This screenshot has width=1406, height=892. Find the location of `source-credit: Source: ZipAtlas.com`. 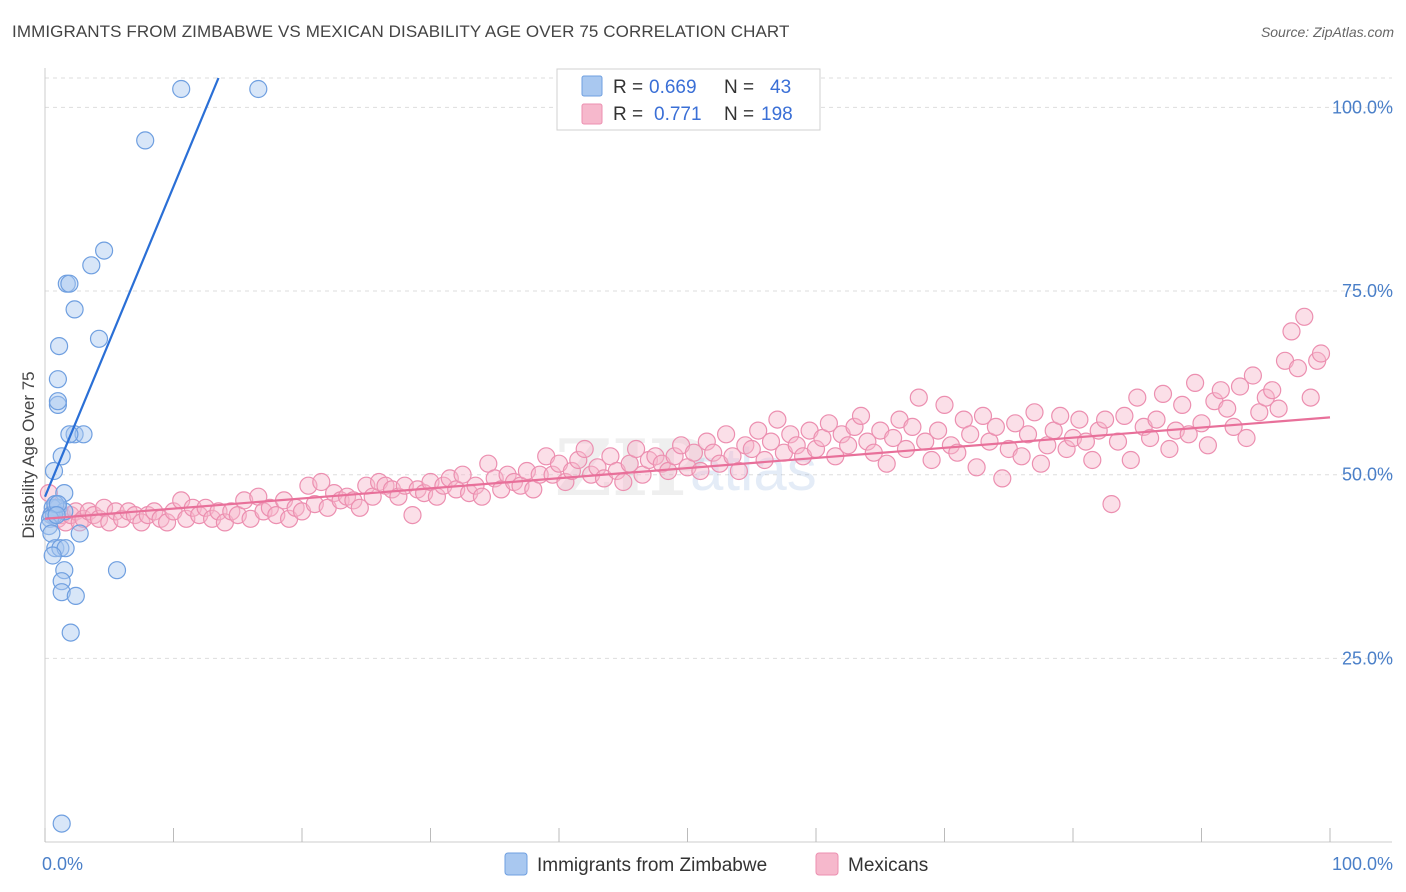

source-credit: Source: ZipAtlas.com is located at coordinates (1327, 32).